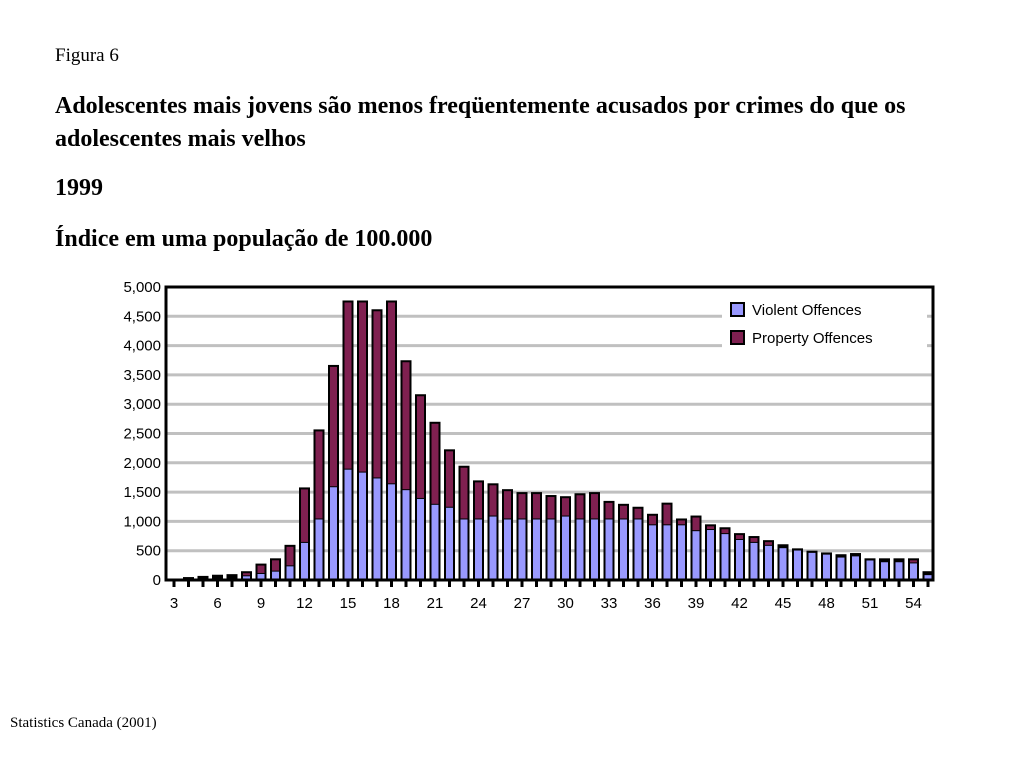 Image resolution: width=1024 pixels, height=768 pixels. Describe the element at coordinates (142, 316) in the screenshot. I see `y-tick-label: 4,500` at that location.